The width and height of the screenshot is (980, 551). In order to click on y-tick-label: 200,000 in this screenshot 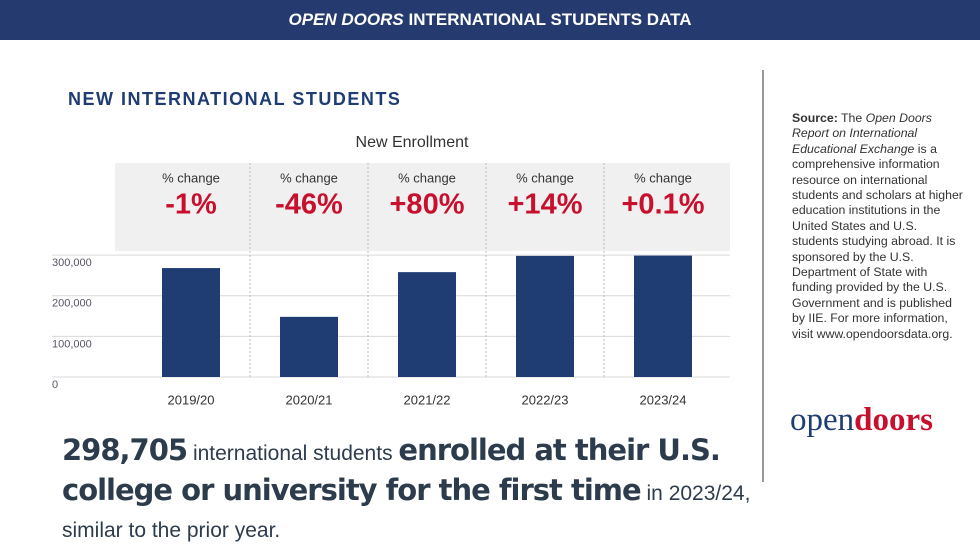, I will do `click(72, 304)`.